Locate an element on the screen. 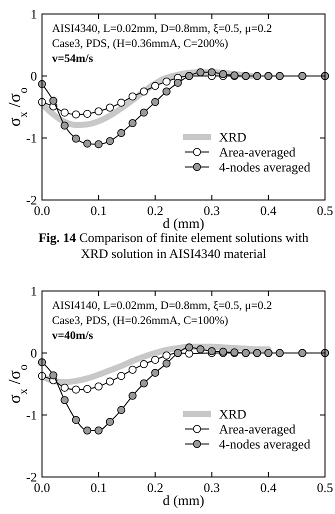 The height and width of the screenshot is (514, 335). annotation: v=40m/s is located at coordinates (73, 336).